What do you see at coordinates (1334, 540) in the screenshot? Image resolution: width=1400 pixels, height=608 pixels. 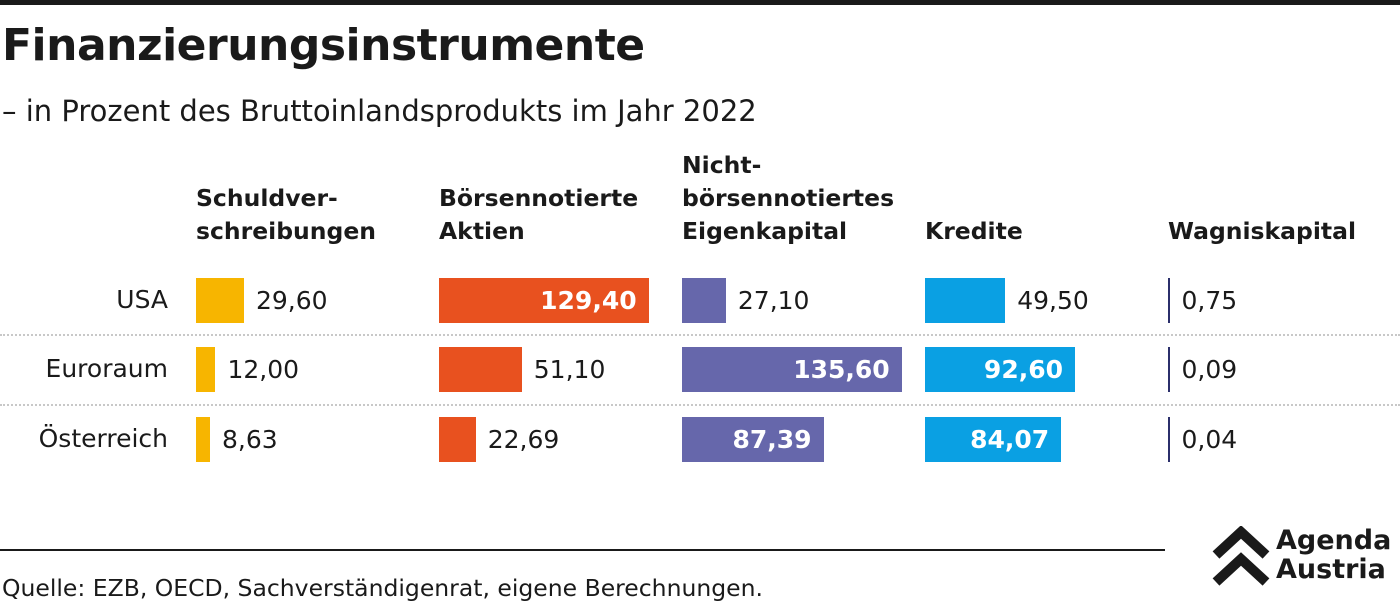 I see `logo-line-1: Agenda` at bounding box center [1334, 540].